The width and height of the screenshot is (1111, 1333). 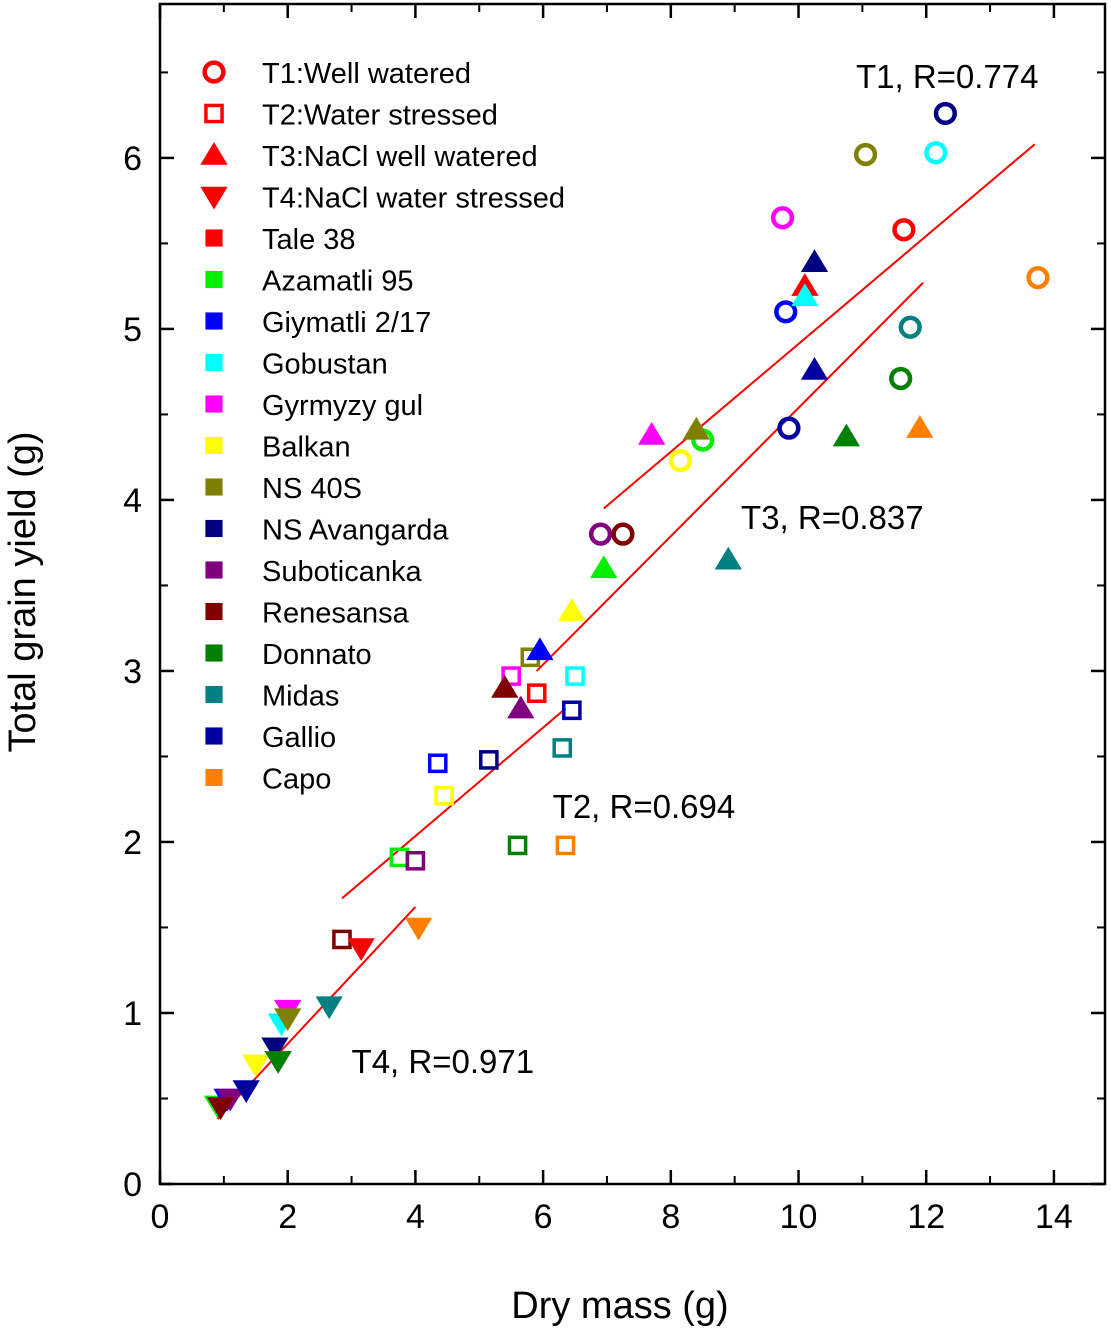 What do you see at coordinates (366, 74) in the screenshot?
I see `legend-label: T1:Well watered` at bounding box center [366, 74].